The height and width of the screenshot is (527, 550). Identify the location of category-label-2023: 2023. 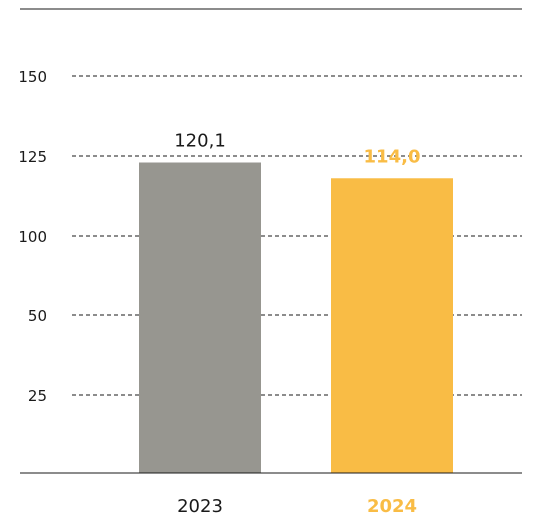
(200, 506).